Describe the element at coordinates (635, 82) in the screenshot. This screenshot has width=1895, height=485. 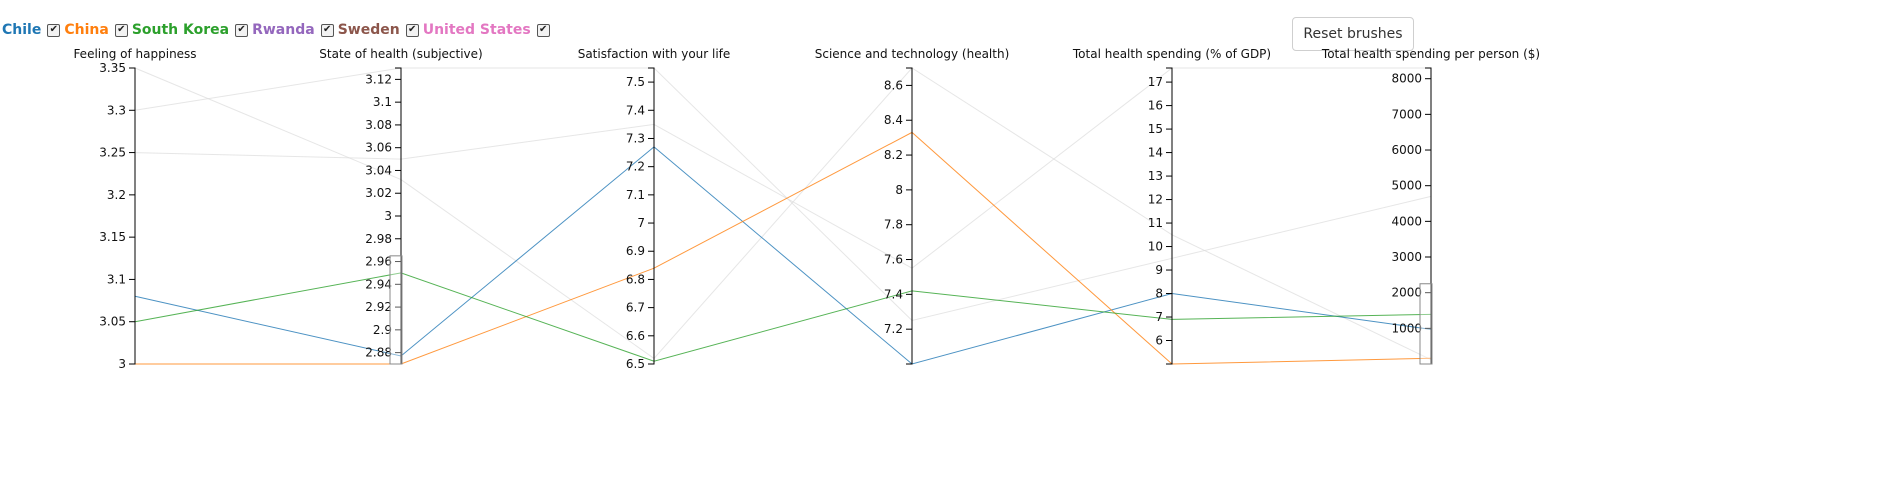
I see `tick-label: 7.5` at that location.